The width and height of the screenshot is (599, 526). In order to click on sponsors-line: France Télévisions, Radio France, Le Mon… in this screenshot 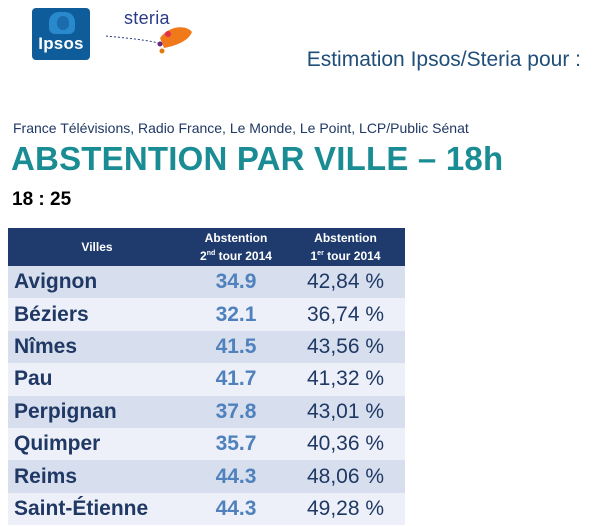, I will do `click(241, 128)`.